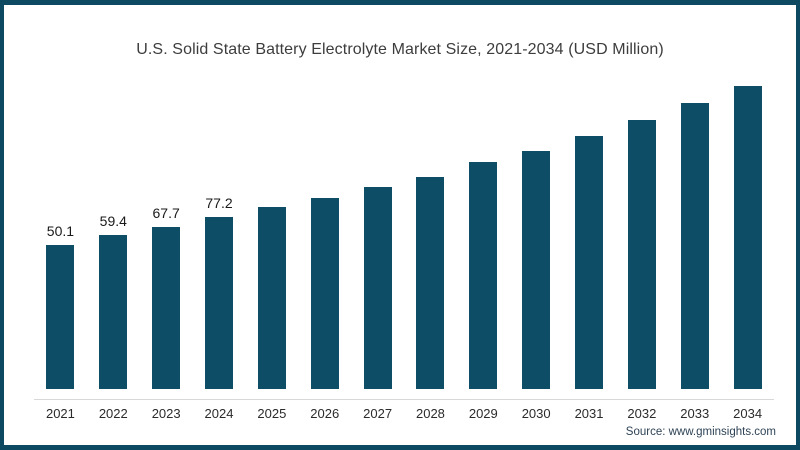 This screenshot has width=800, height=450. What do you see at coordinates (748, 413) in the screenshot?
I see `x-axis-label-2034: 2034` at bounding box center [748, 413].